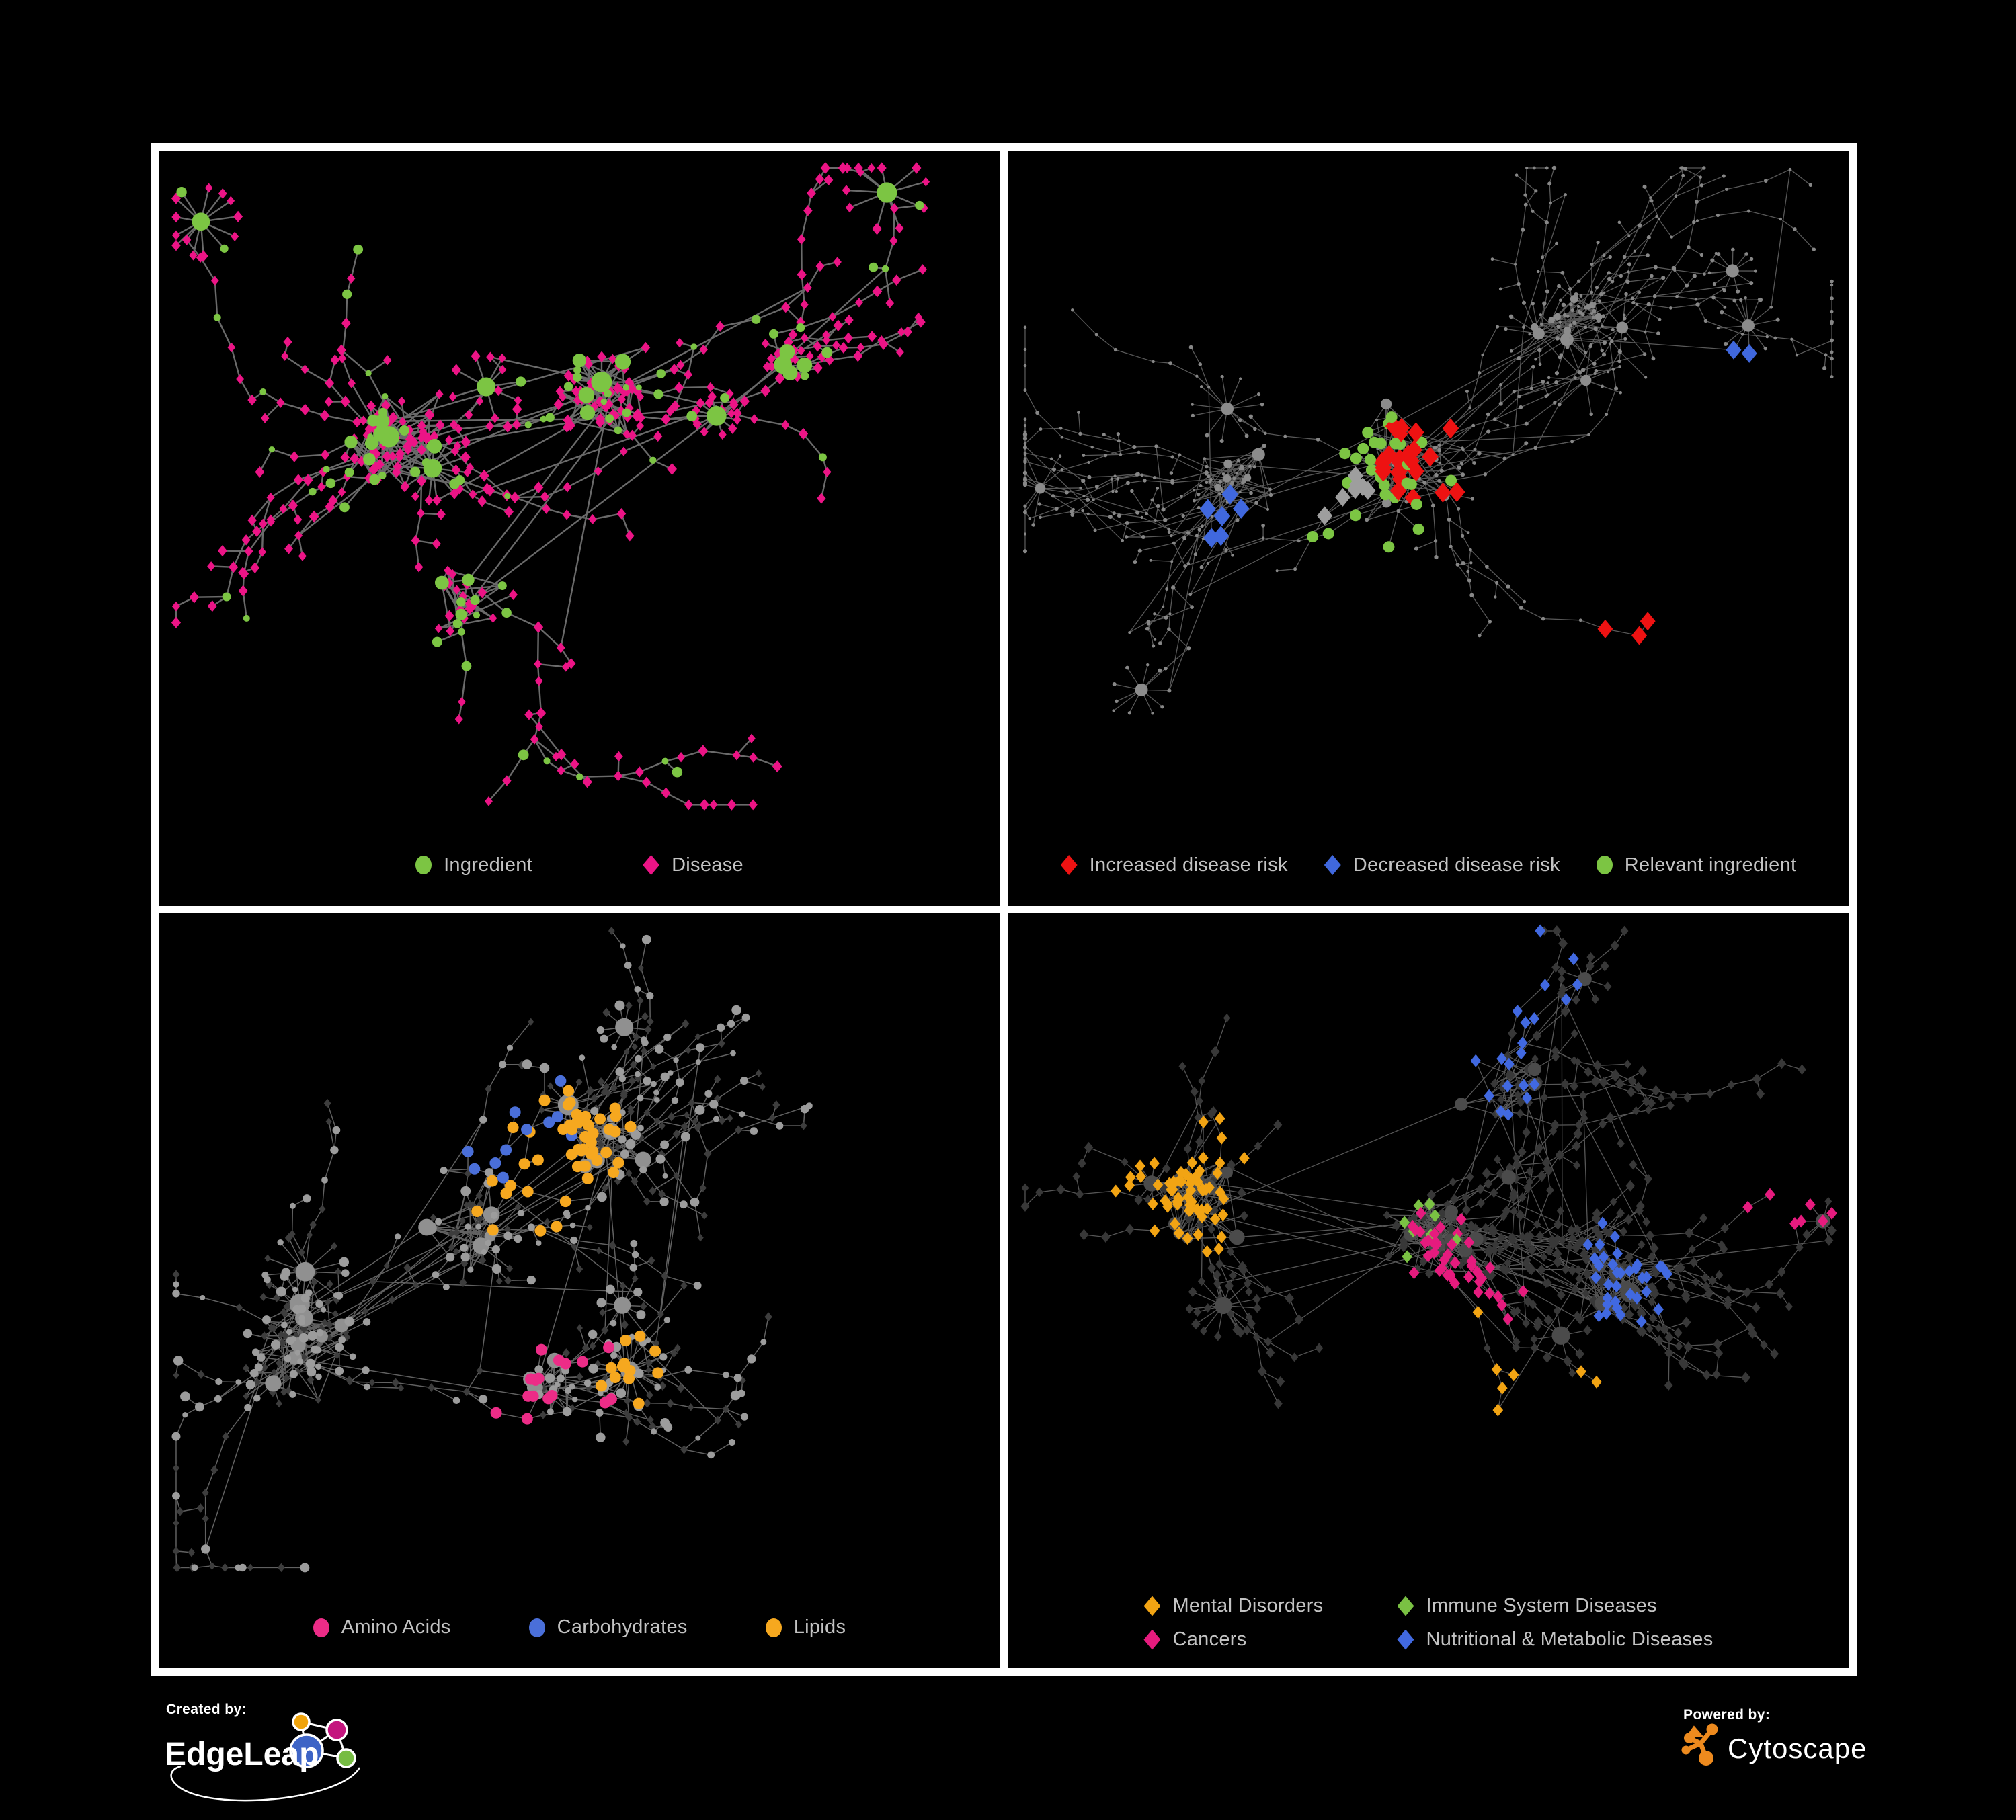 This screenshot has width=2016, height=1820. Describe the element at coordinates (488, 865) in the screenshot. I see `legend-label: Ingredient` at that location.